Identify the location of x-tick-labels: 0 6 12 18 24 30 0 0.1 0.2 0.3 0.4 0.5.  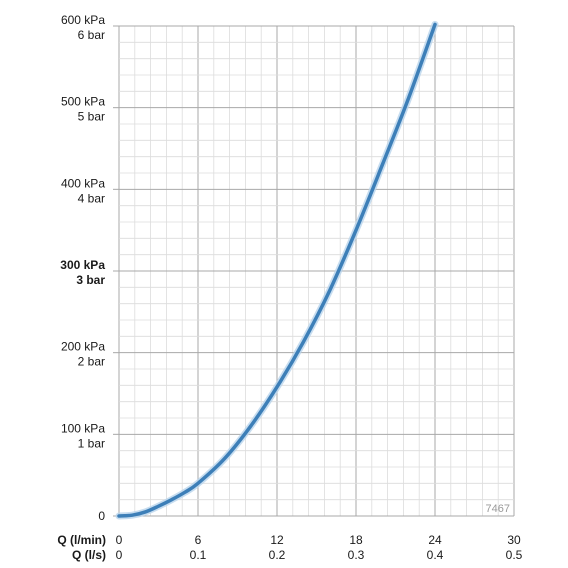
(319, 547).